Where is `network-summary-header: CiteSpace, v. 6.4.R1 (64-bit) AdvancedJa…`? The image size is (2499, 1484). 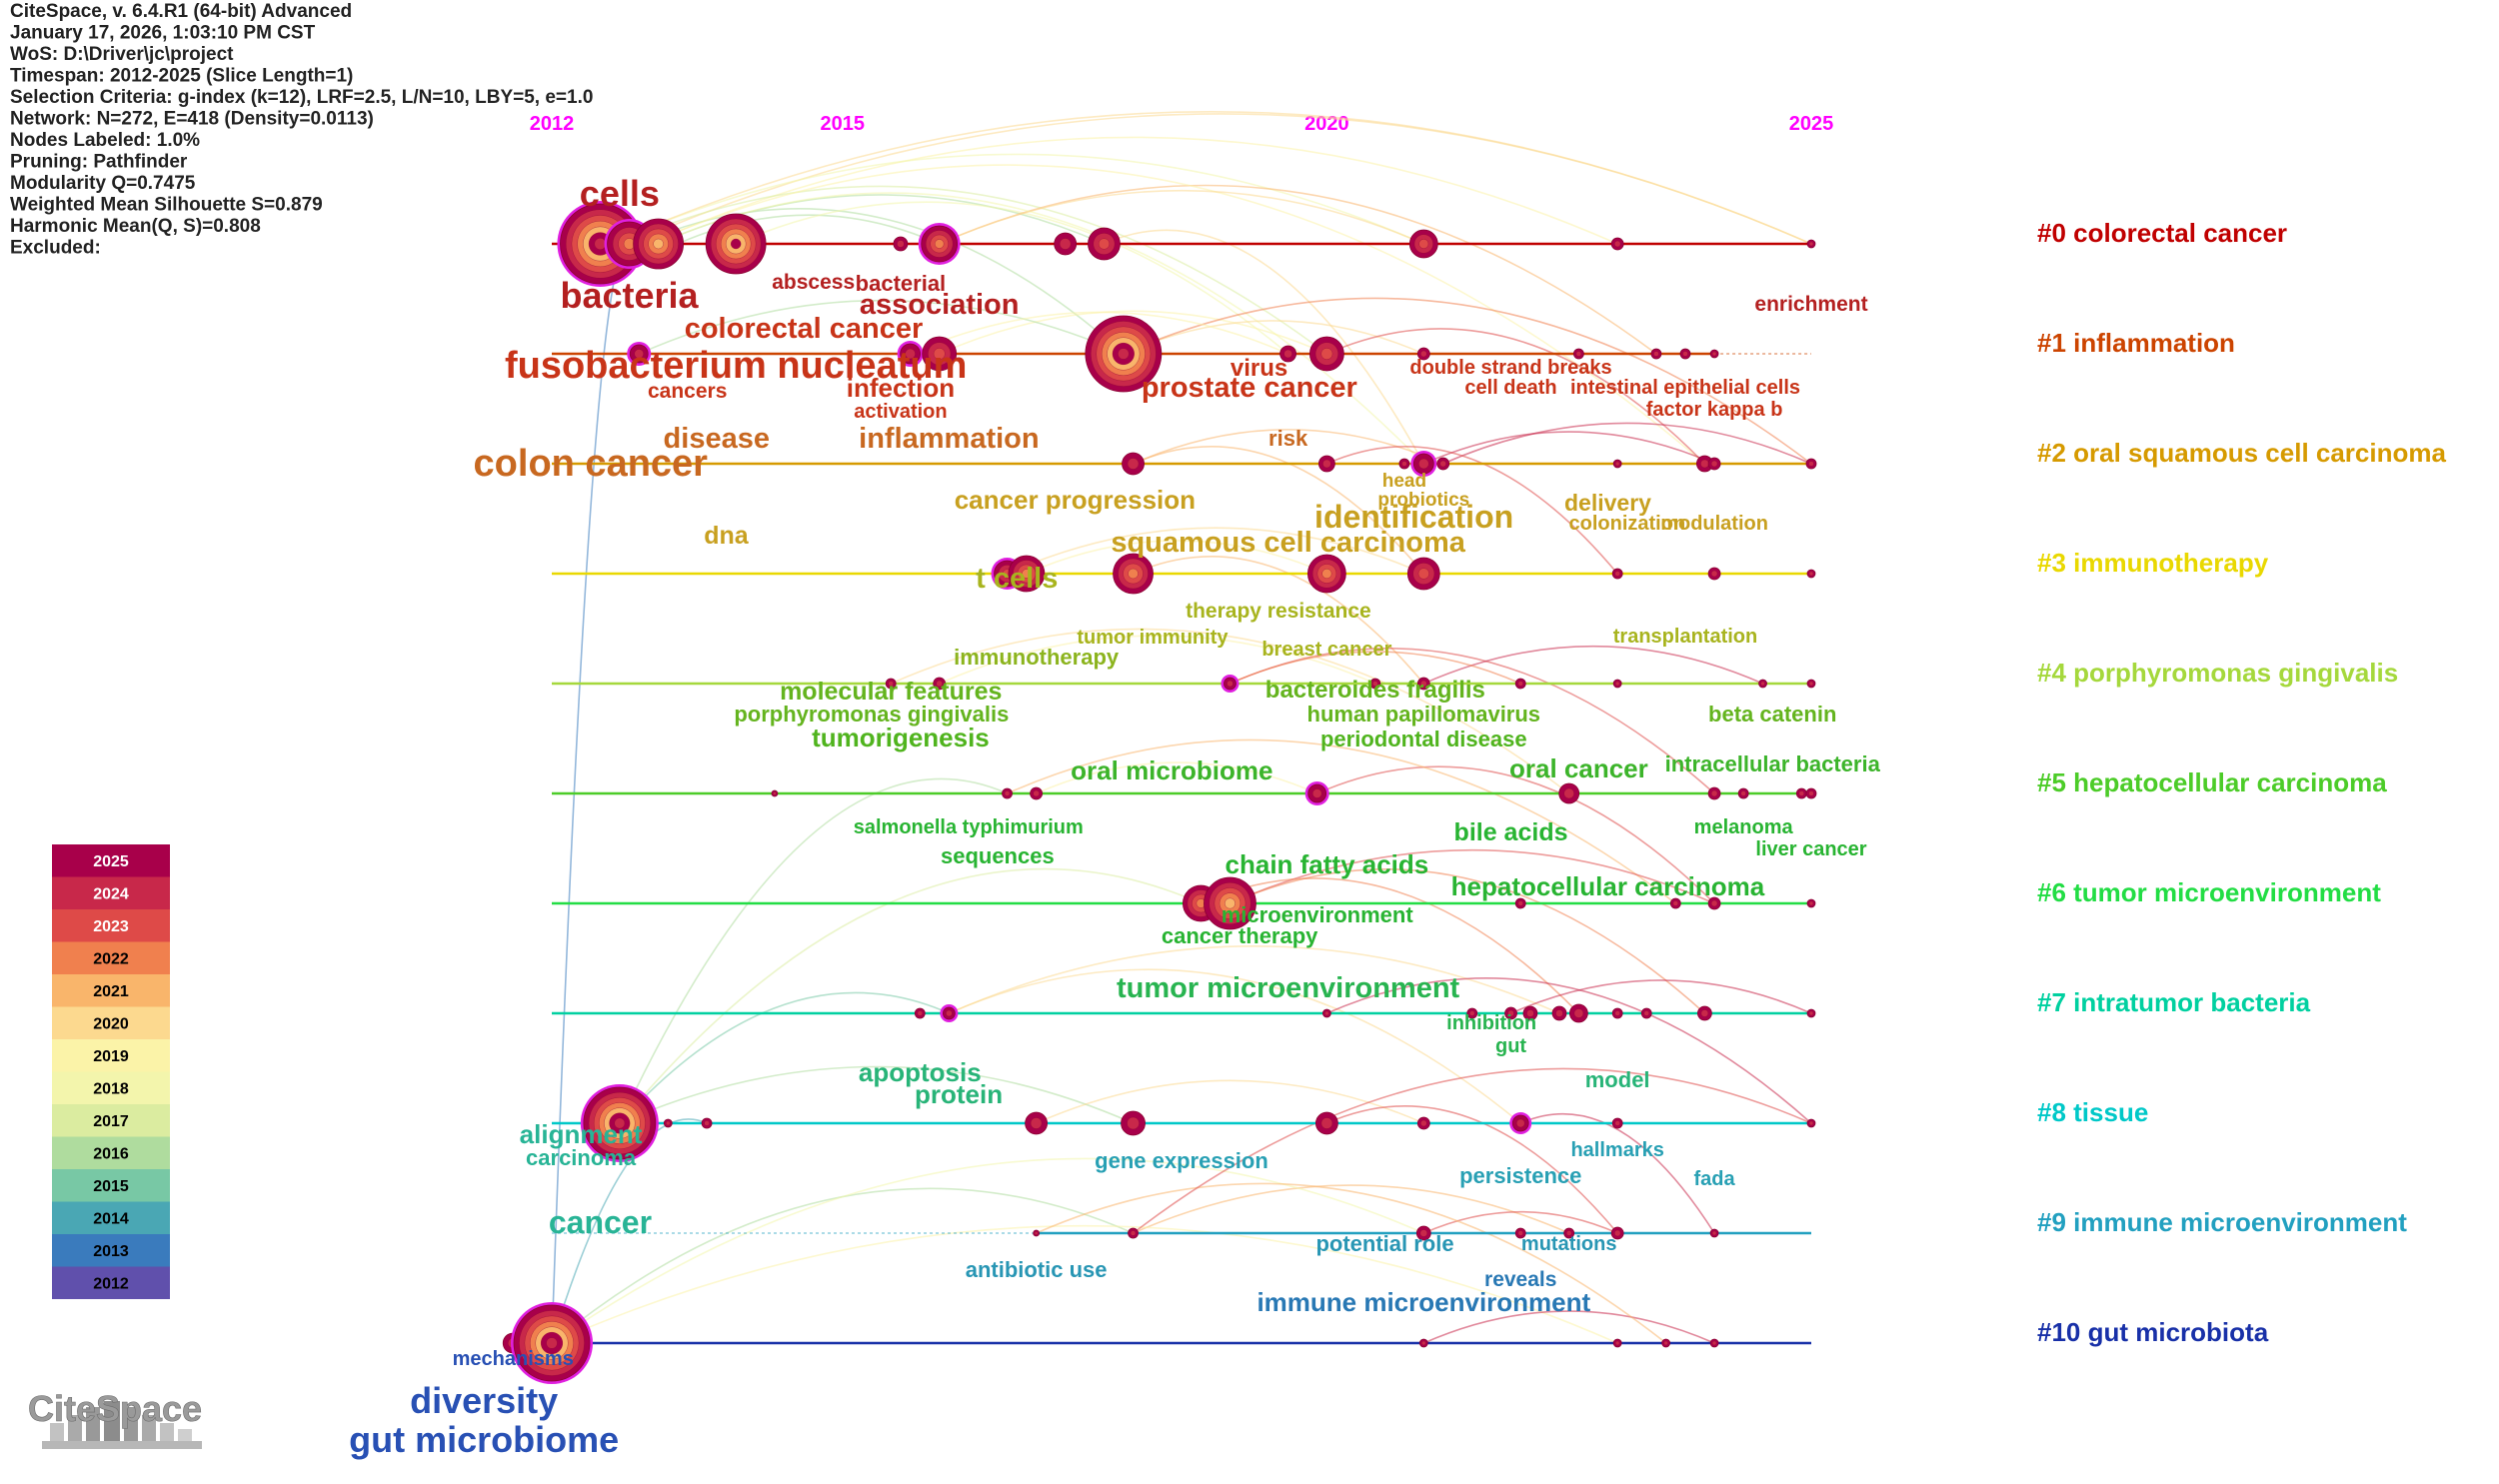 network-summary-header: CiteSpace, v. 6.4.R1 (64-bit) AdvancedJa… is located at coordinates (301, 130).